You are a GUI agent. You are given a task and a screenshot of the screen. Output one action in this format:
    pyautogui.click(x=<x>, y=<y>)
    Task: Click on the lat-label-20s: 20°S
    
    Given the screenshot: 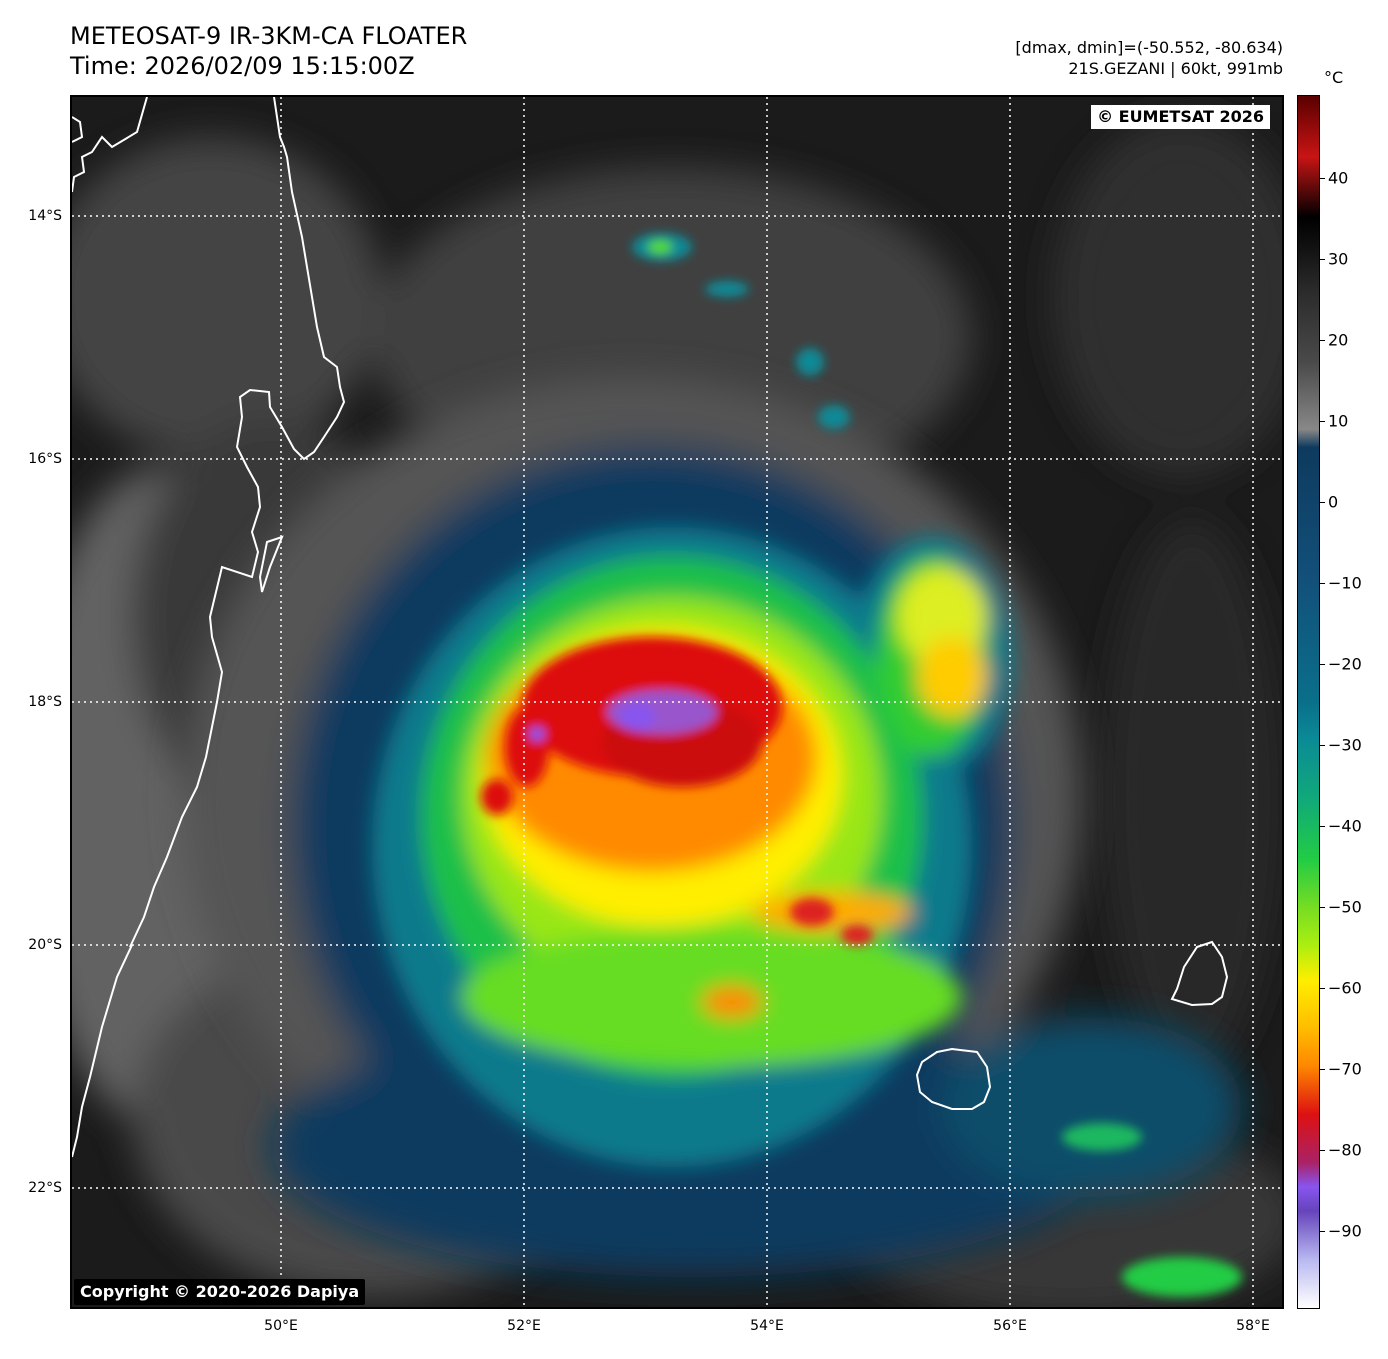 What is the action you would take?
    pyautogui.click(x=45, y=945)
    